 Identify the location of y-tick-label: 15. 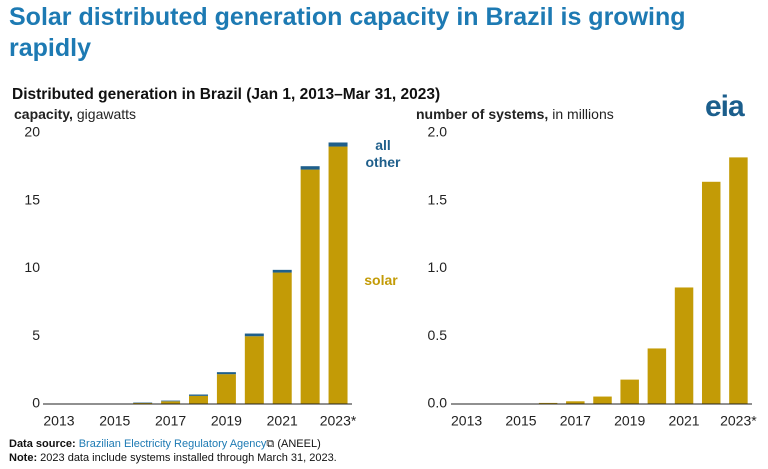
(32, 199).